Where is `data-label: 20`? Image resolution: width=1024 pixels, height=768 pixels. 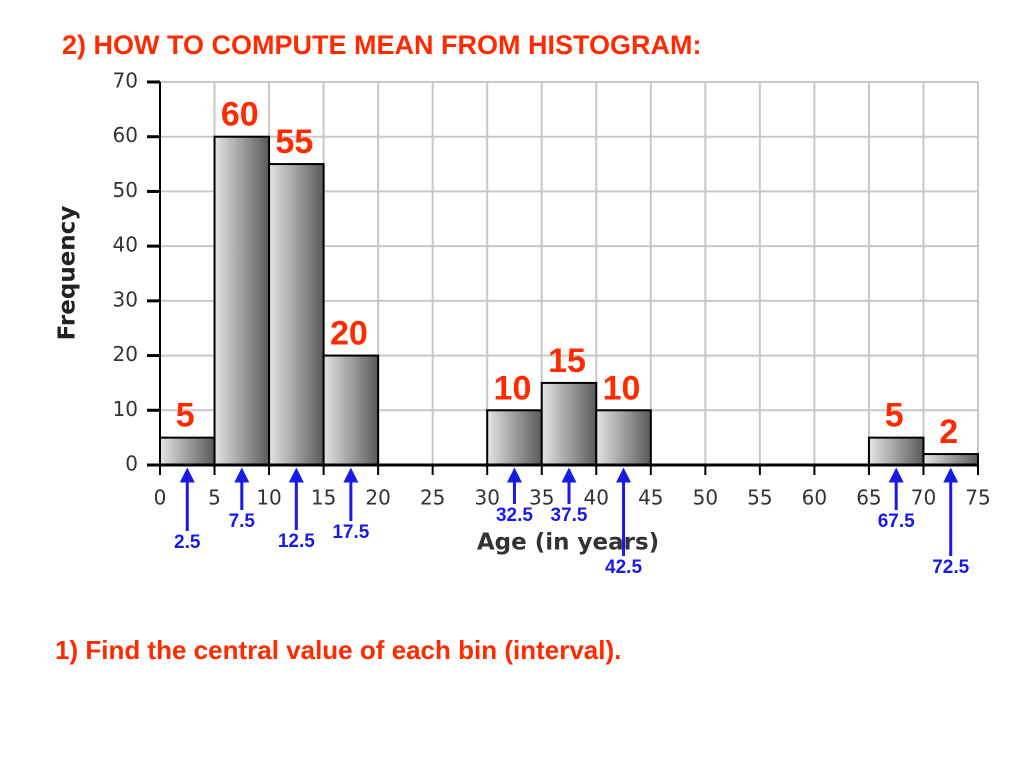 data-label: 20 is located at coordinates (349, 334).